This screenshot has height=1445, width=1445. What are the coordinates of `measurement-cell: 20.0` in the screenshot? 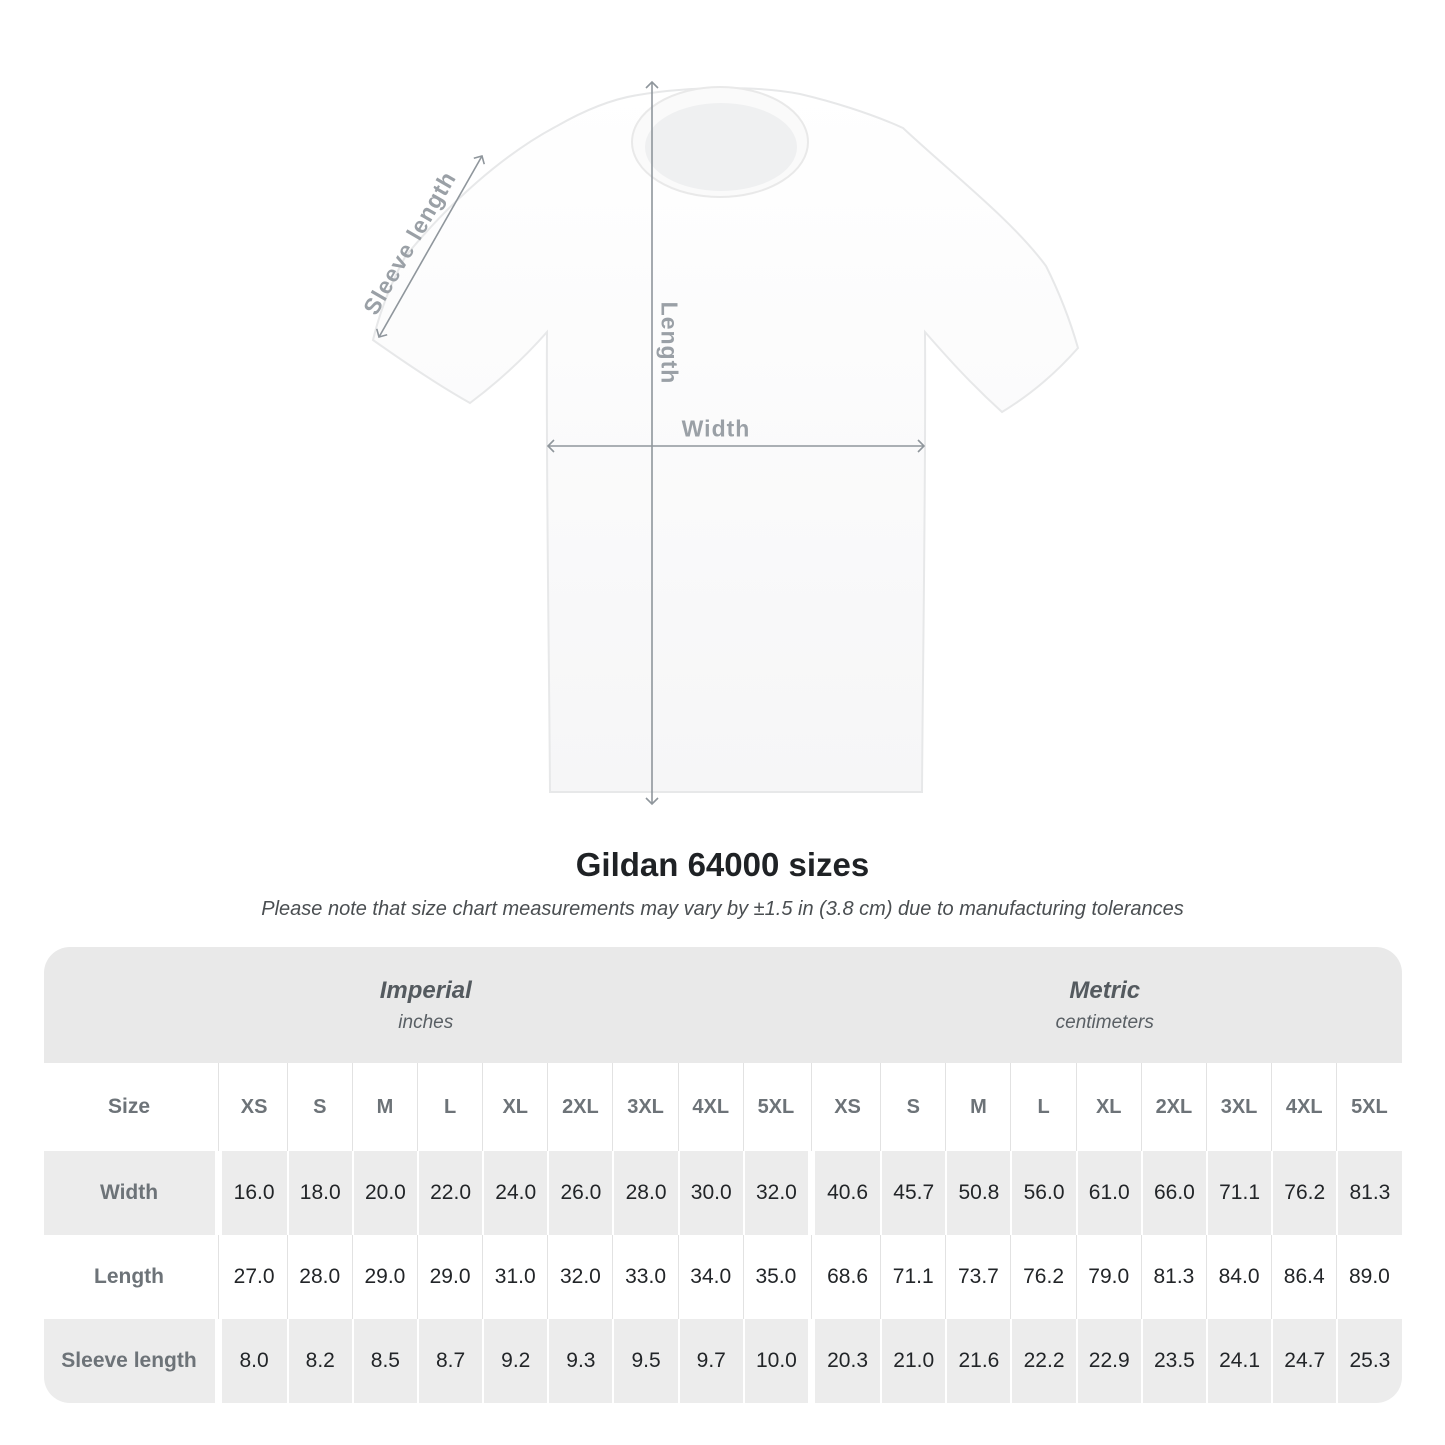 It's located at (384, 1193).